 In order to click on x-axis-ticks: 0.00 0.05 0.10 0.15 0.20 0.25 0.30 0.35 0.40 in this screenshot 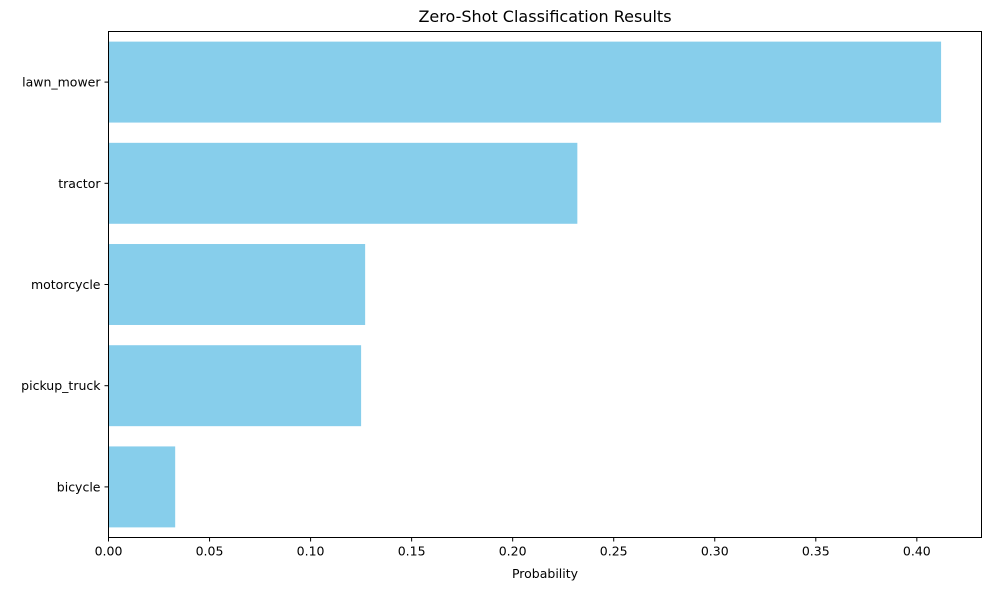, I will do `click(513, 548)`.